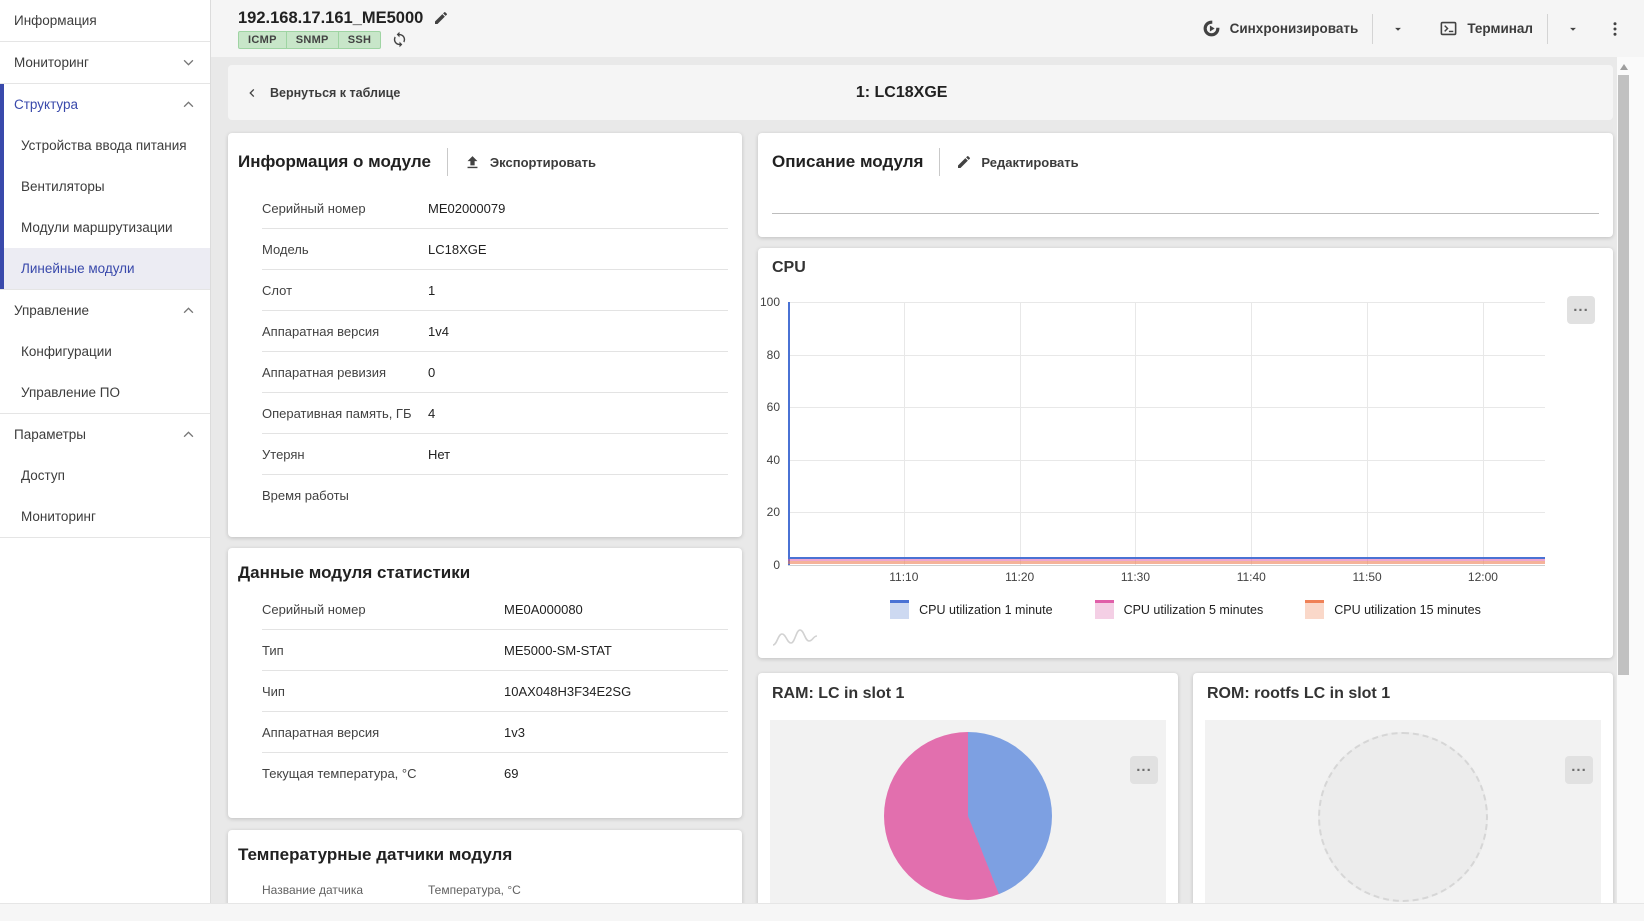 The image size is (1644, 921). What do you see at coordinates (769, 302) in the screenshot?
I see `y-tick-label: 100` at bounding box center [769, 302].